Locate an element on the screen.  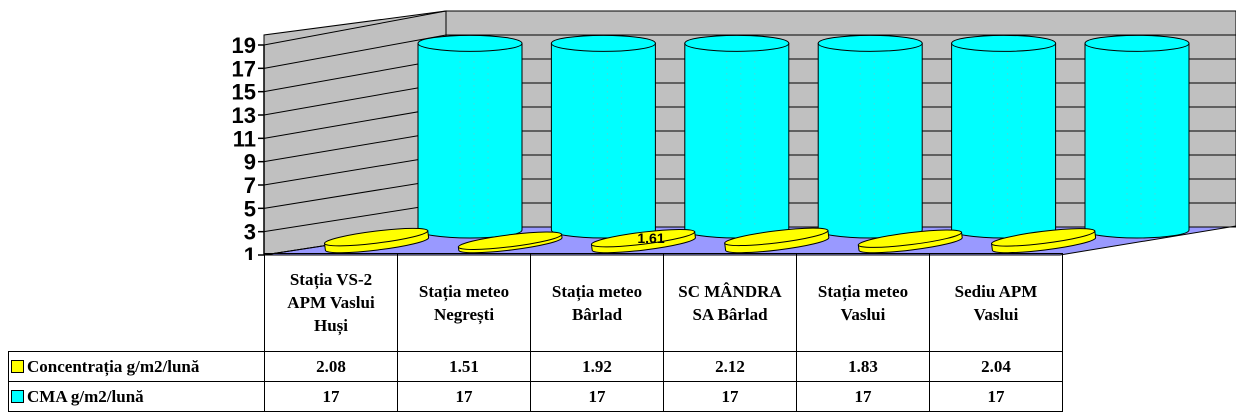
table-cell: 2.04 is located at coordinates (996, 366).